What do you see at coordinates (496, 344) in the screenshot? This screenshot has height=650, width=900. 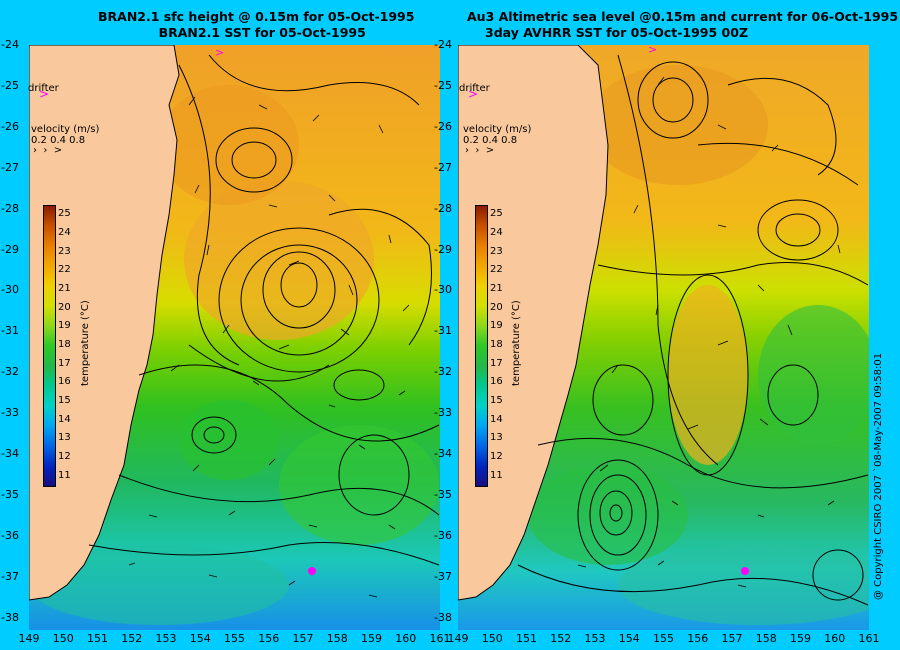 I see `colorbar-tick-label: 18` at bounding box center [496, 344].